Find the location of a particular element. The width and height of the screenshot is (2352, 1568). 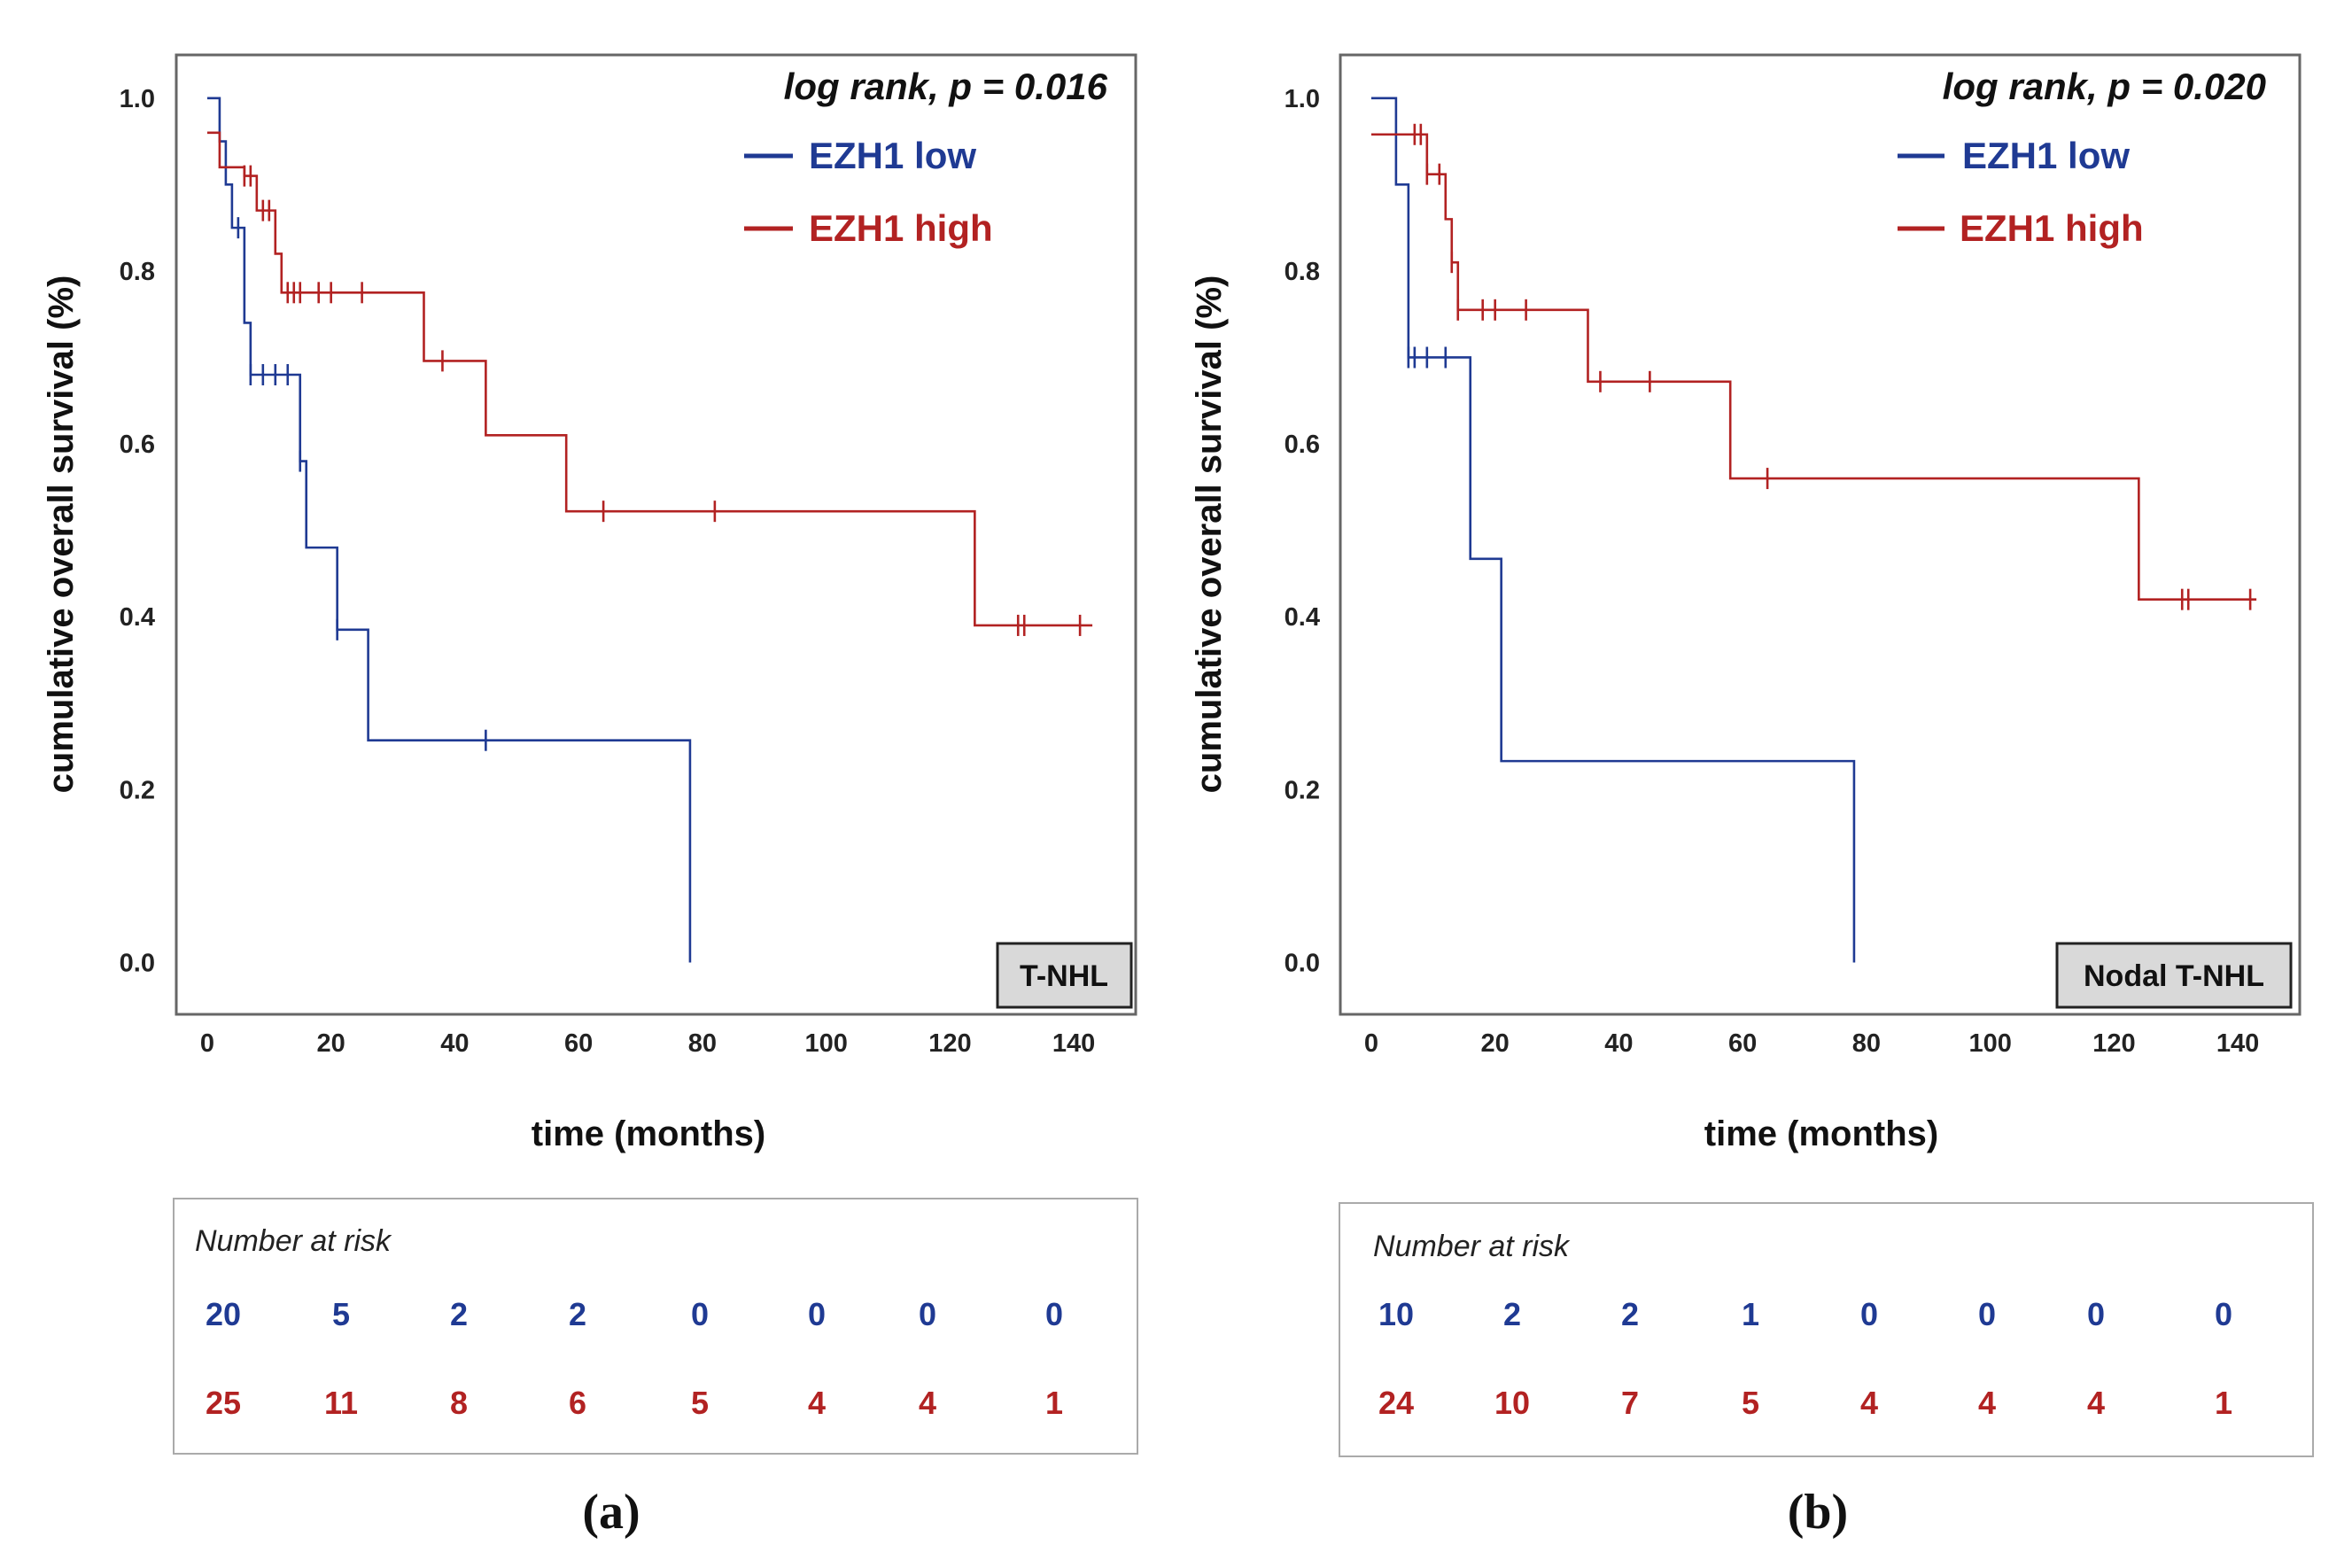

panel-label-b: (b) is located at coordinates (1818, 1512).